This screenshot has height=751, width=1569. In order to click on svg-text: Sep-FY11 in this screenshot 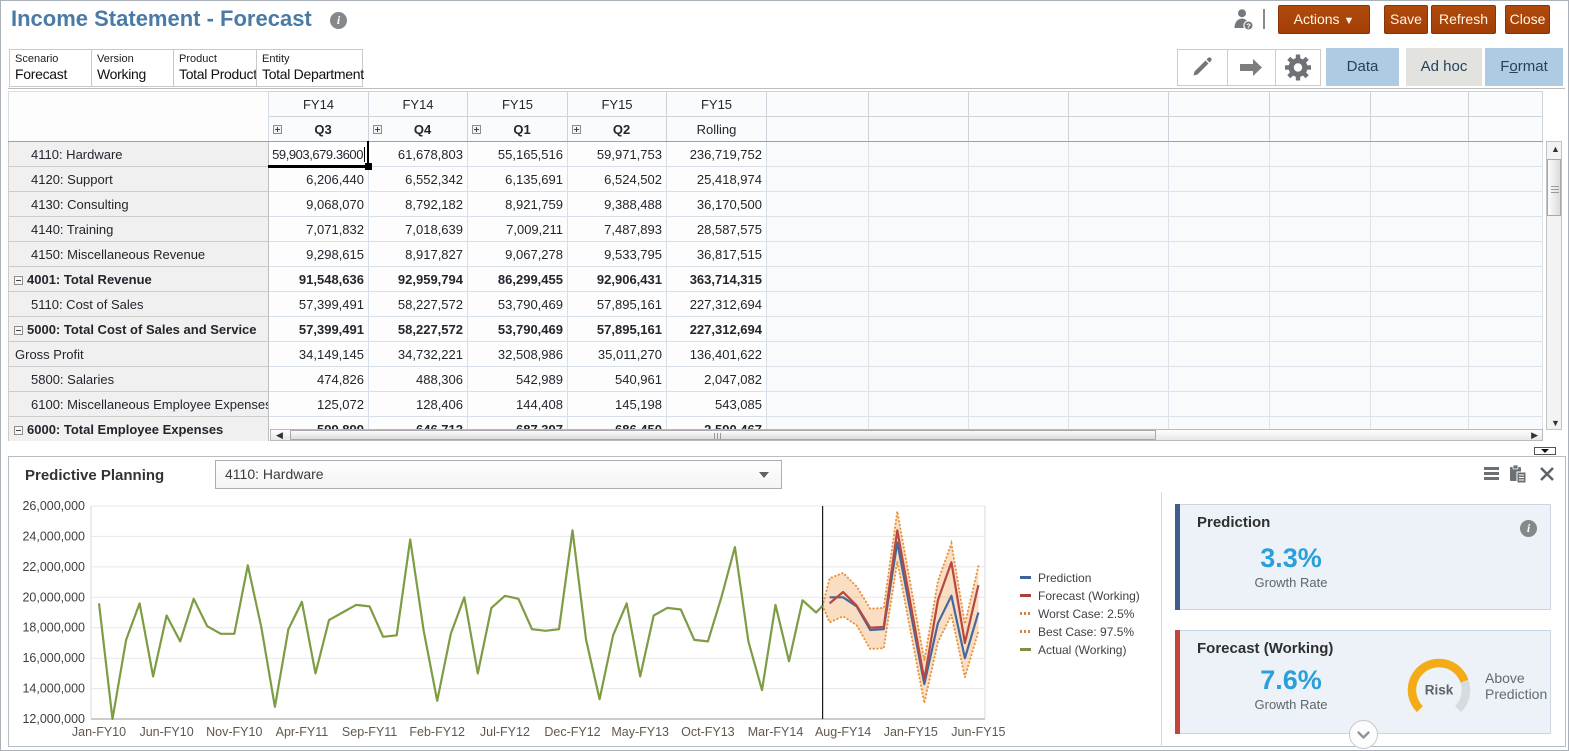, I will do `click(369, 732)`.